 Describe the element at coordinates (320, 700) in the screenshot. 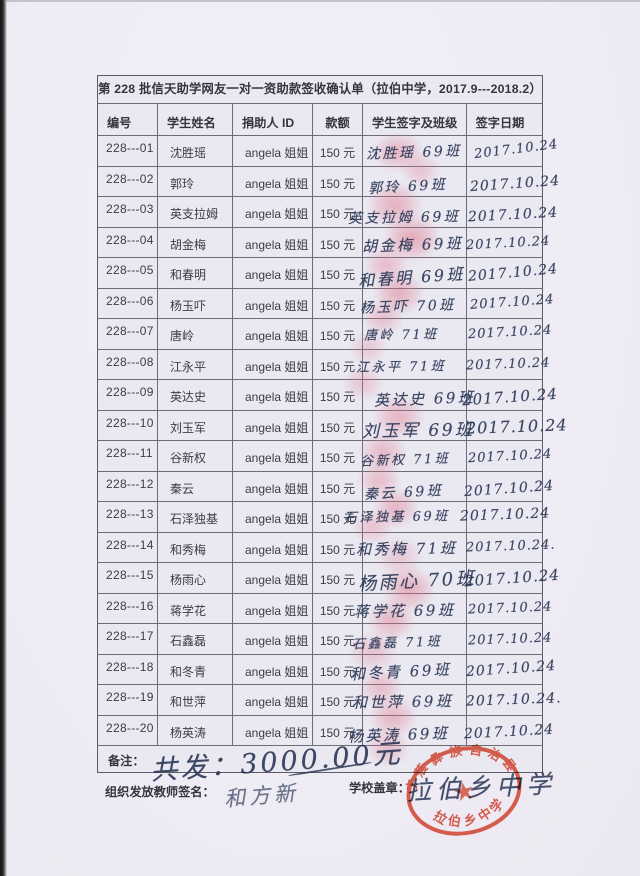

I see `table-row: 228---19 和世萍 angela 姐姐 150 元` at that location.